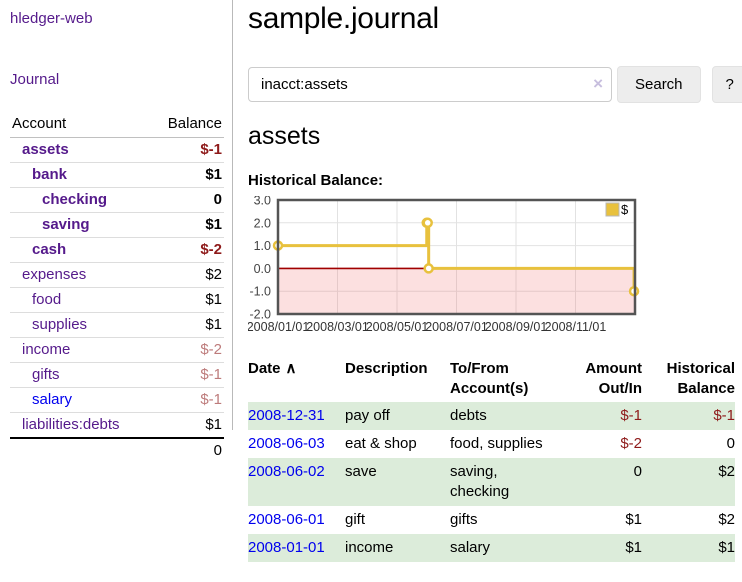  What do you see at coordinates (296, 379) in the screenshot?
I see `date-column-header: Date ∧` at bounding box center [296, 379].